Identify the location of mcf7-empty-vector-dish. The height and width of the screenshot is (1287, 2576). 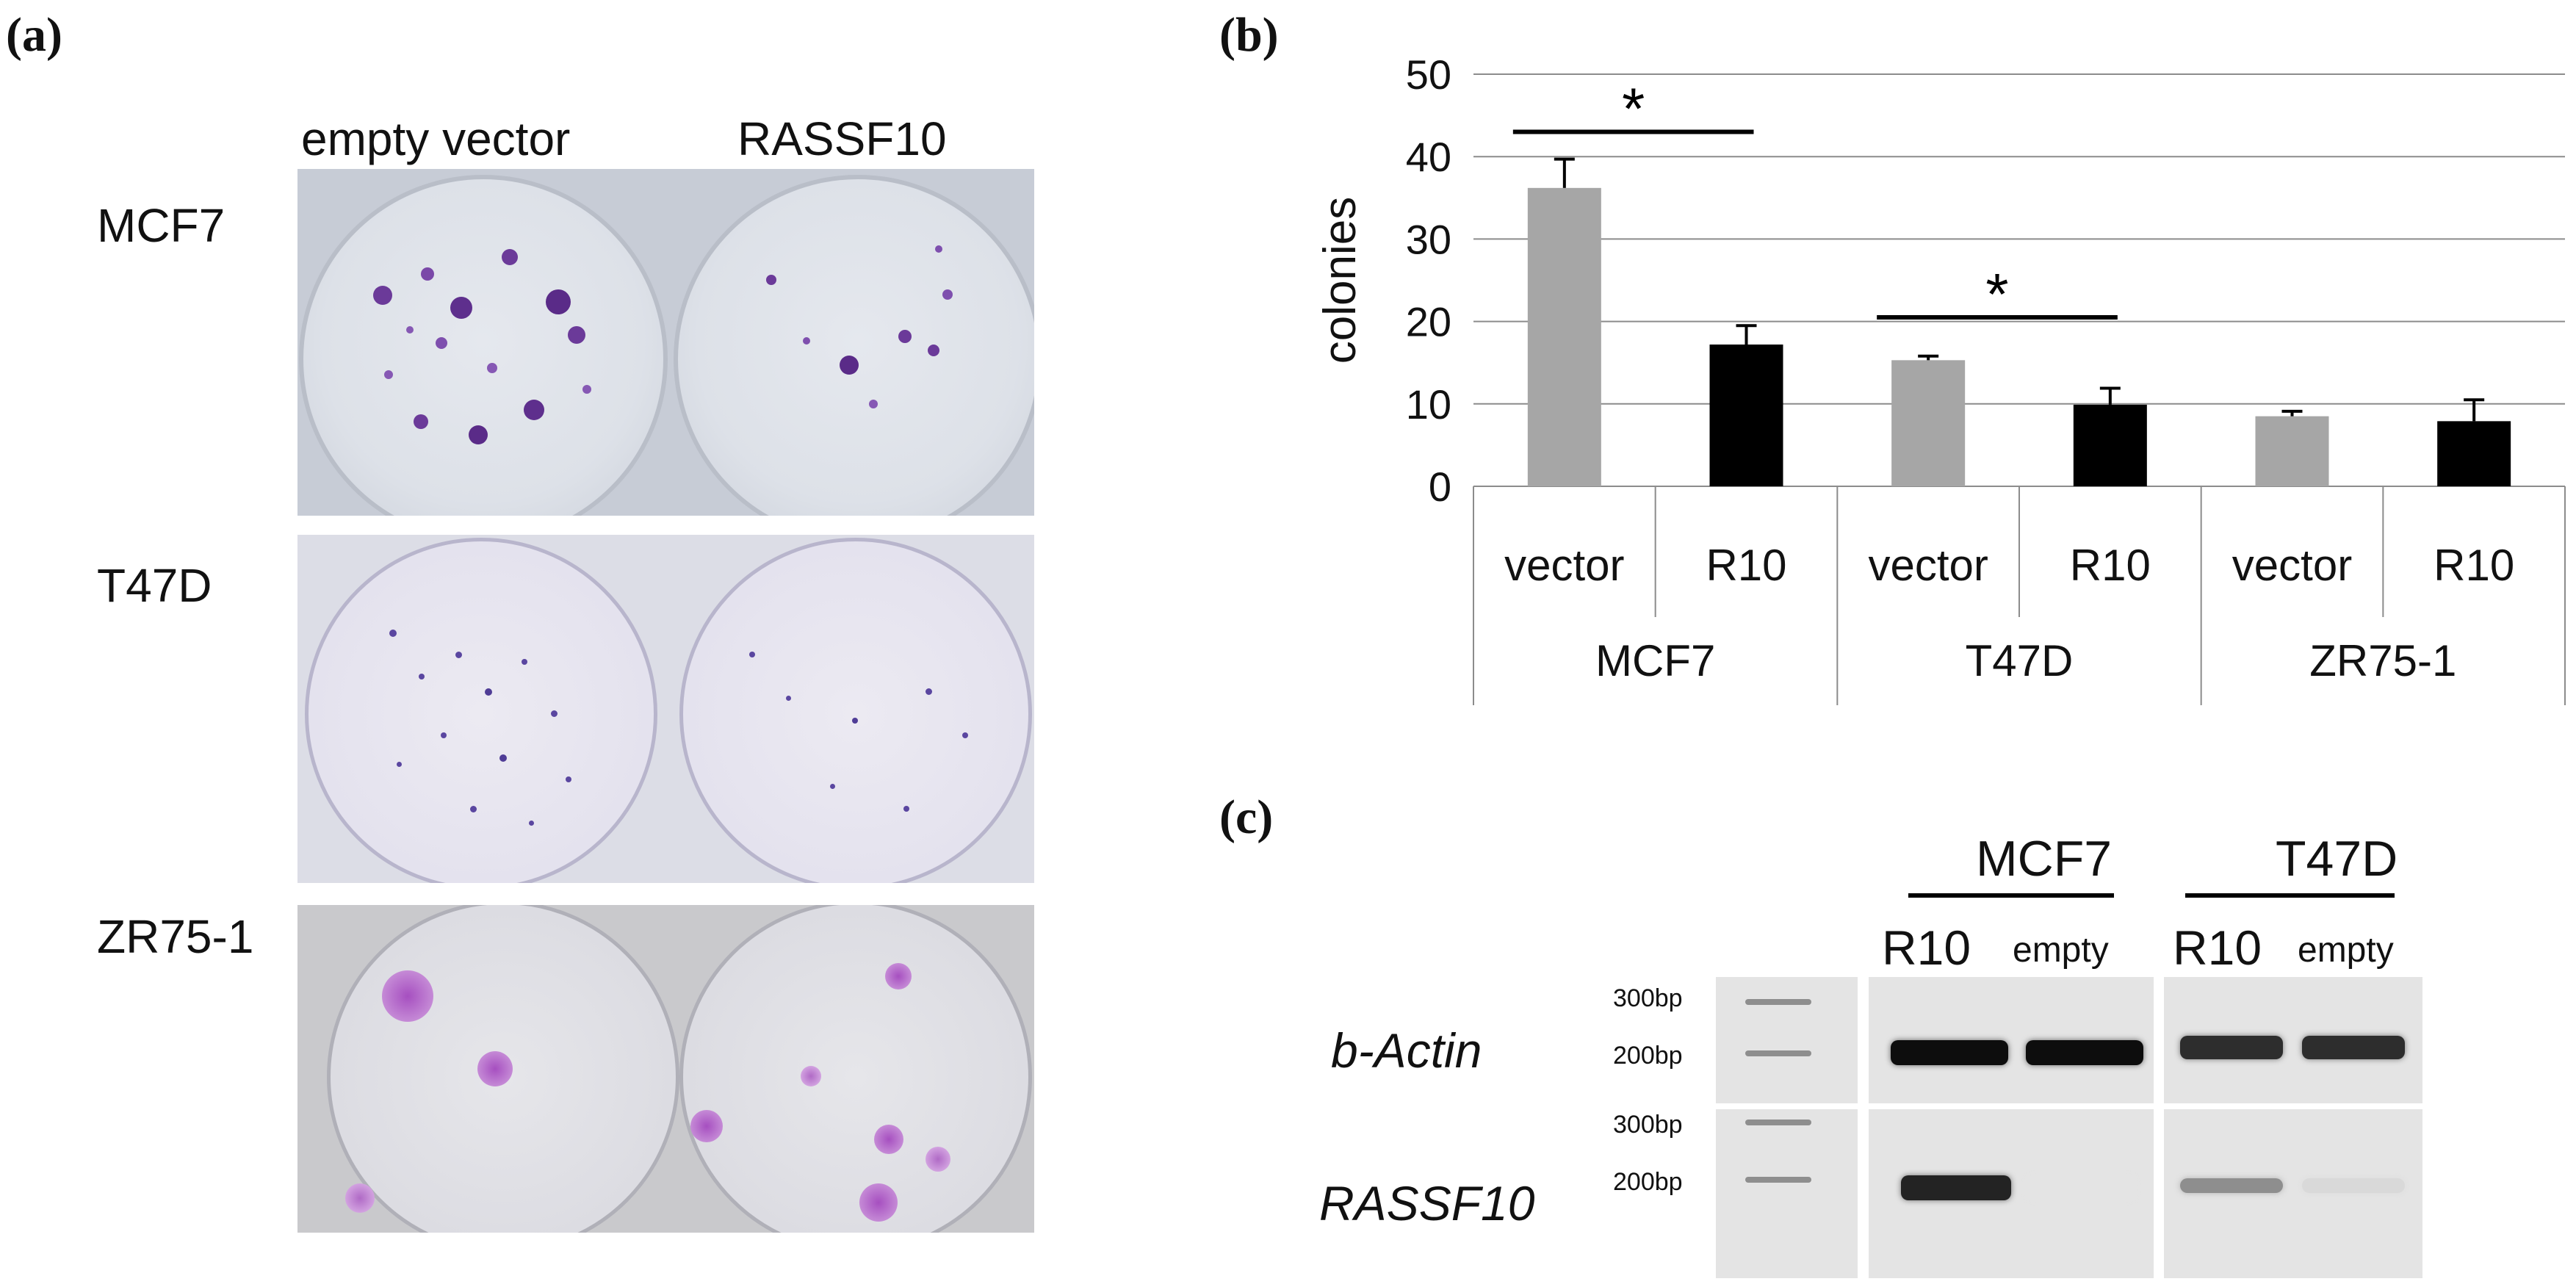
(483, 345).